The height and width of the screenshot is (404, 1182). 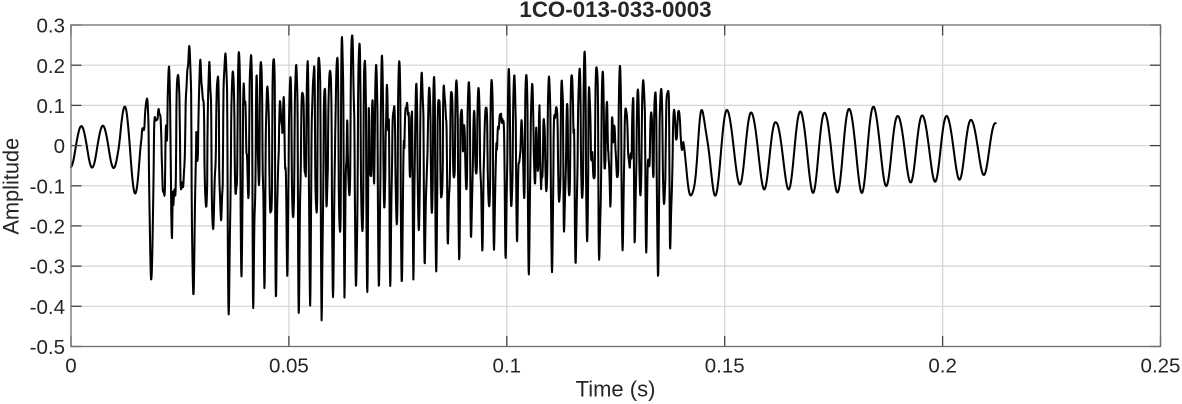 I want to click on svg-text: 0.05, so click(x=289, y=366).